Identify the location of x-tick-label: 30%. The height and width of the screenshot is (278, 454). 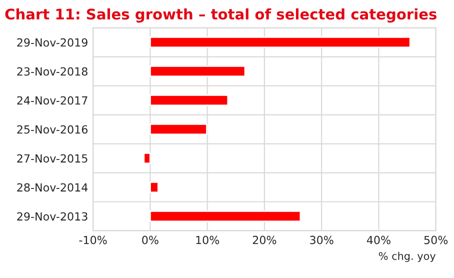
(322, 240).